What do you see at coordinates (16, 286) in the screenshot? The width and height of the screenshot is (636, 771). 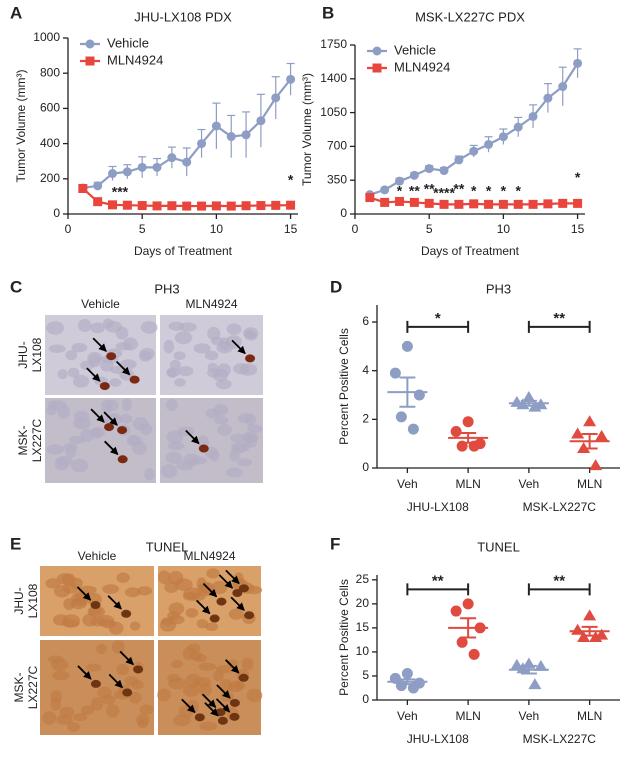 I see `panel-letter: C` at bounding box center [16, 286].